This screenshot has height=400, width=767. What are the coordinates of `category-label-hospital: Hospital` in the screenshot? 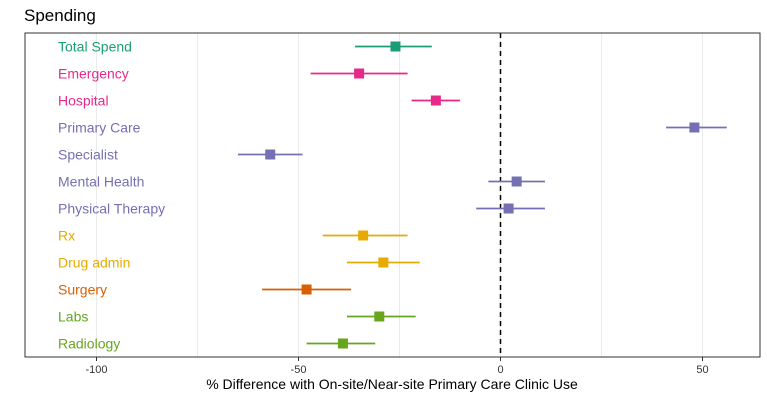 It's located at (83, 101).